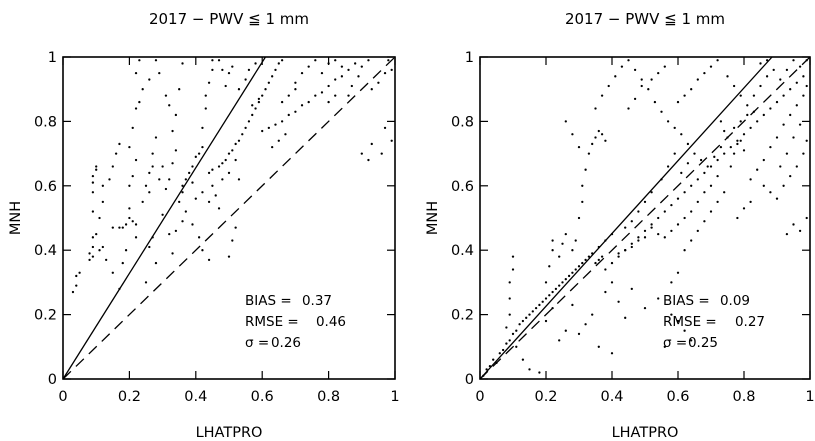  Describe the element at coordinates (645, 19) in the screenshot. I see `right-chart-title: 2017 − PWV ≦ 1 mm` at that location.